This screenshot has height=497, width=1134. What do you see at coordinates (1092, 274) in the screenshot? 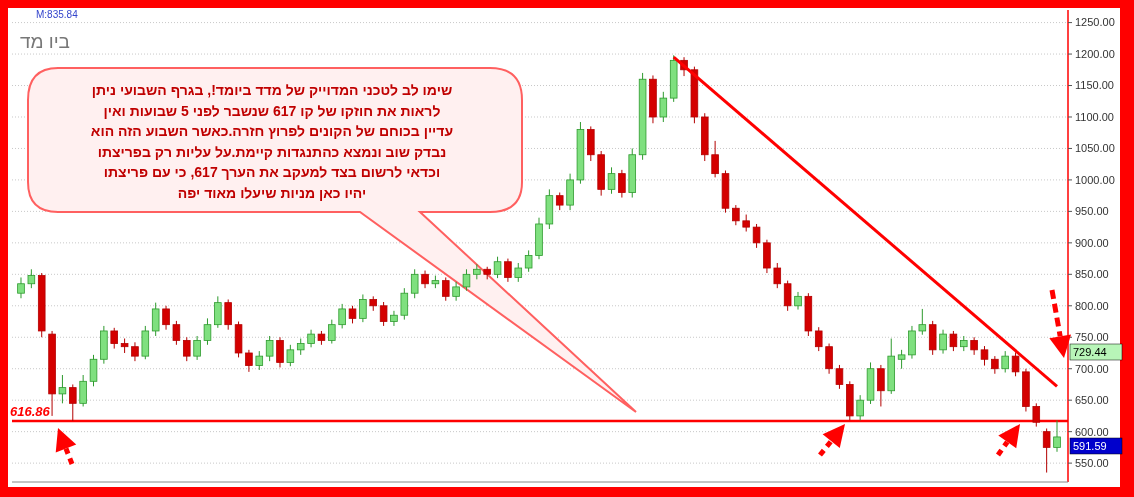
I see `y-tick-label: 850.00` at bounding box center [1092, 274].